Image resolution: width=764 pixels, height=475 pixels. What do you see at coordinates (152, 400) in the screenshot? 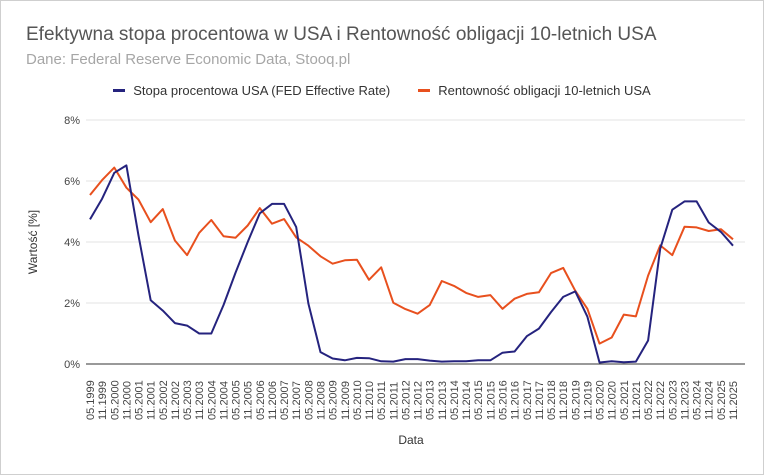
I see `x-tick-label: 11.2001` at bounding box center [152, 400].